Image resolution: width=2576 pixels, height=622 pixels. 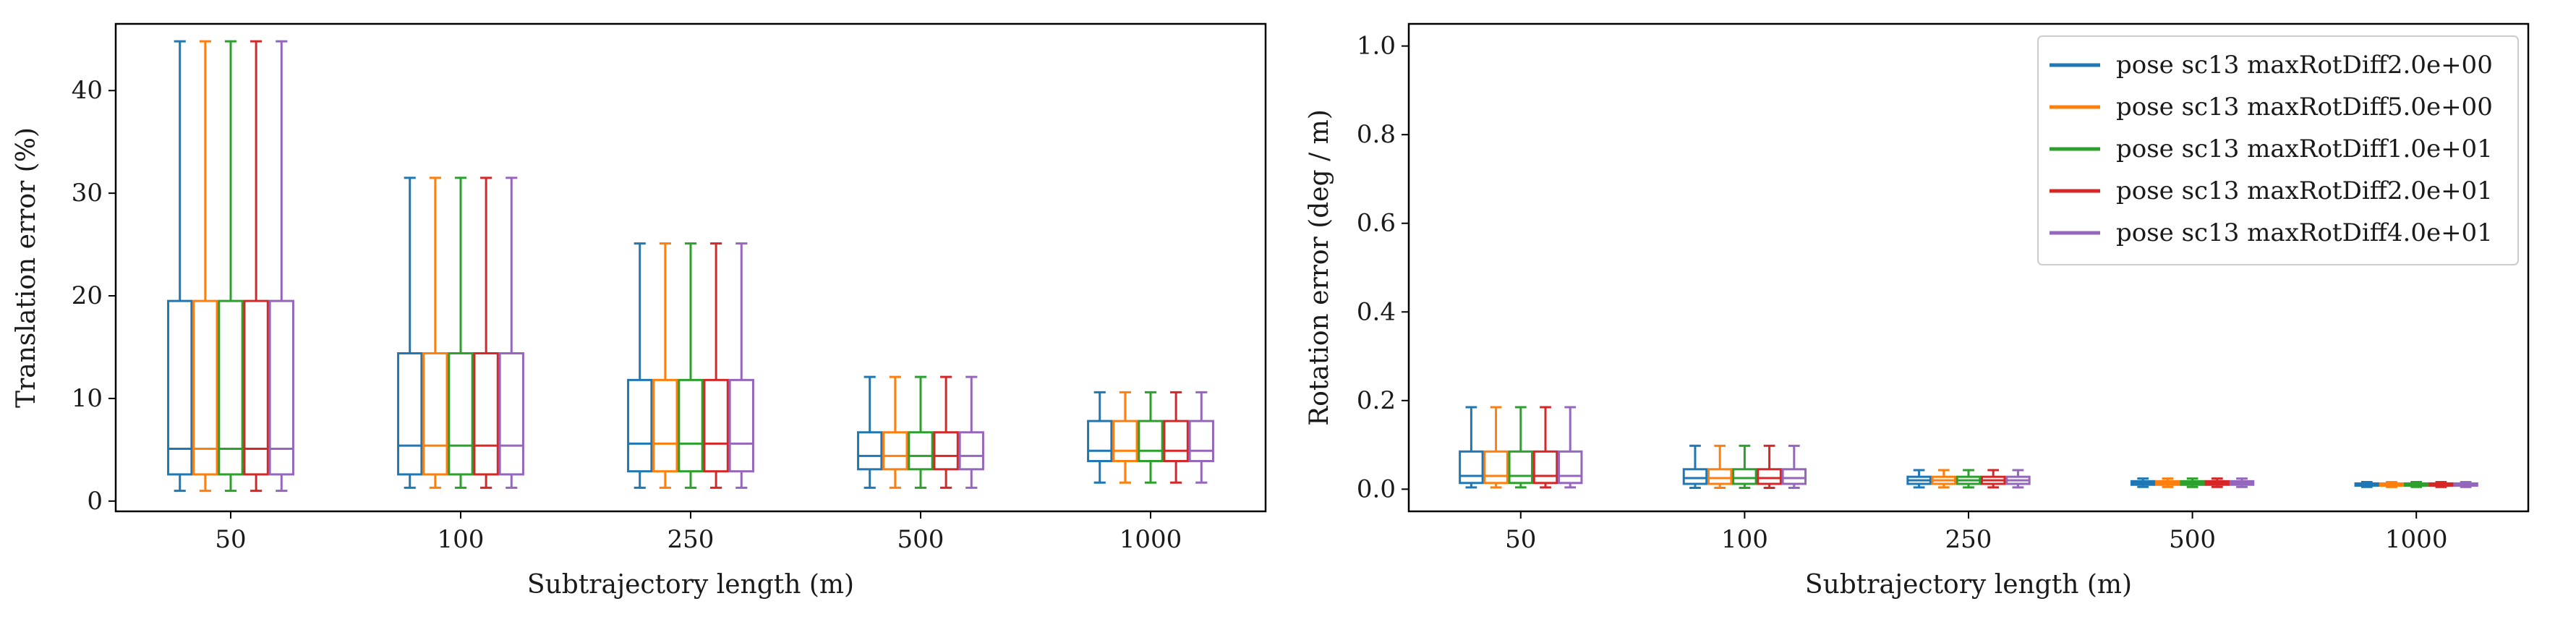 I want to click on y-tick-label: 0.2, so click(x=1376, y=400).